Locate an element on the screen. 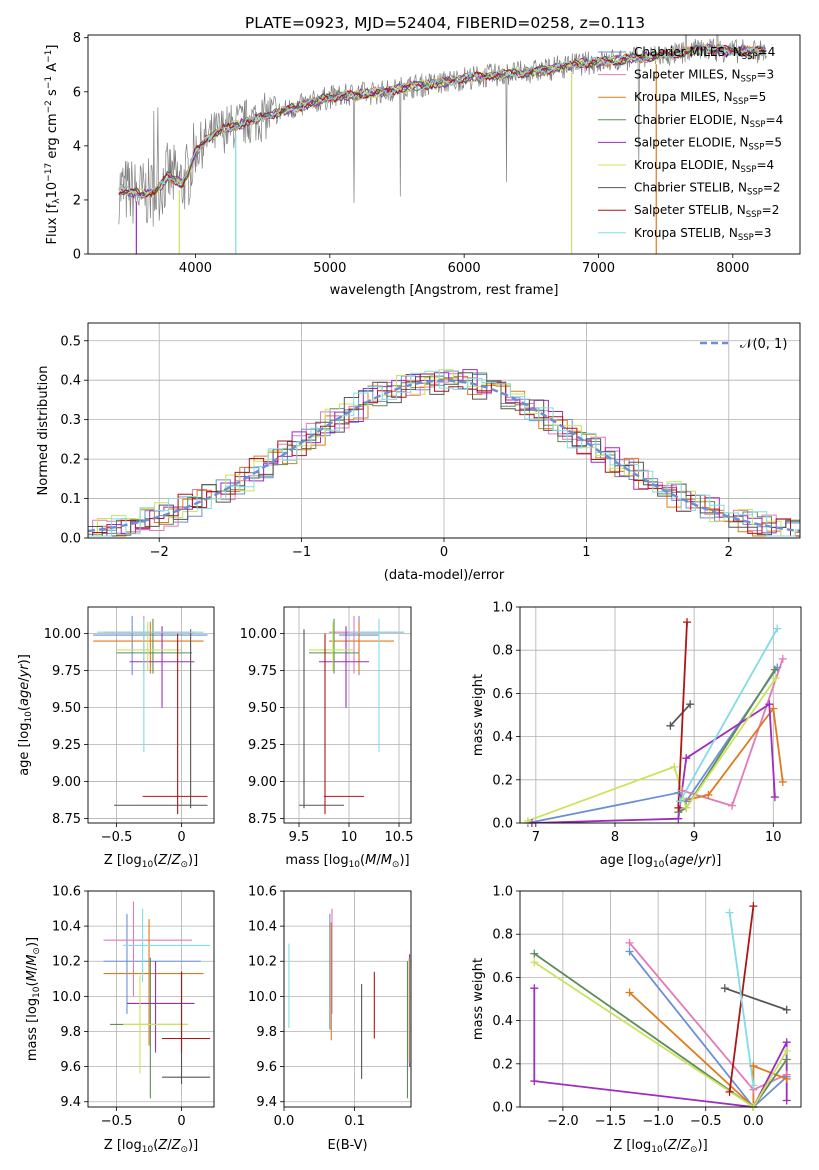  legend-entry: Chabrier MILES, NSSP=4 is located at coordinates (704, 53).